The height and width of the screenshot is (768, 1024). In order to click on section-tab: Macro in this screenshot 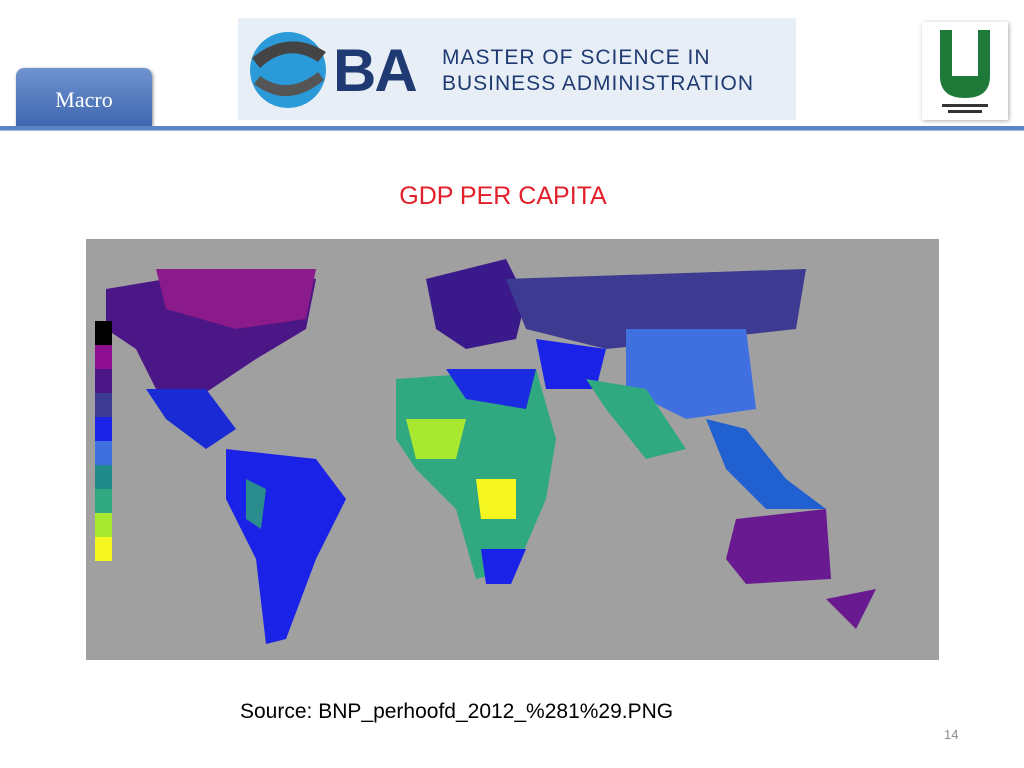, I will do `click(84, 97)`.